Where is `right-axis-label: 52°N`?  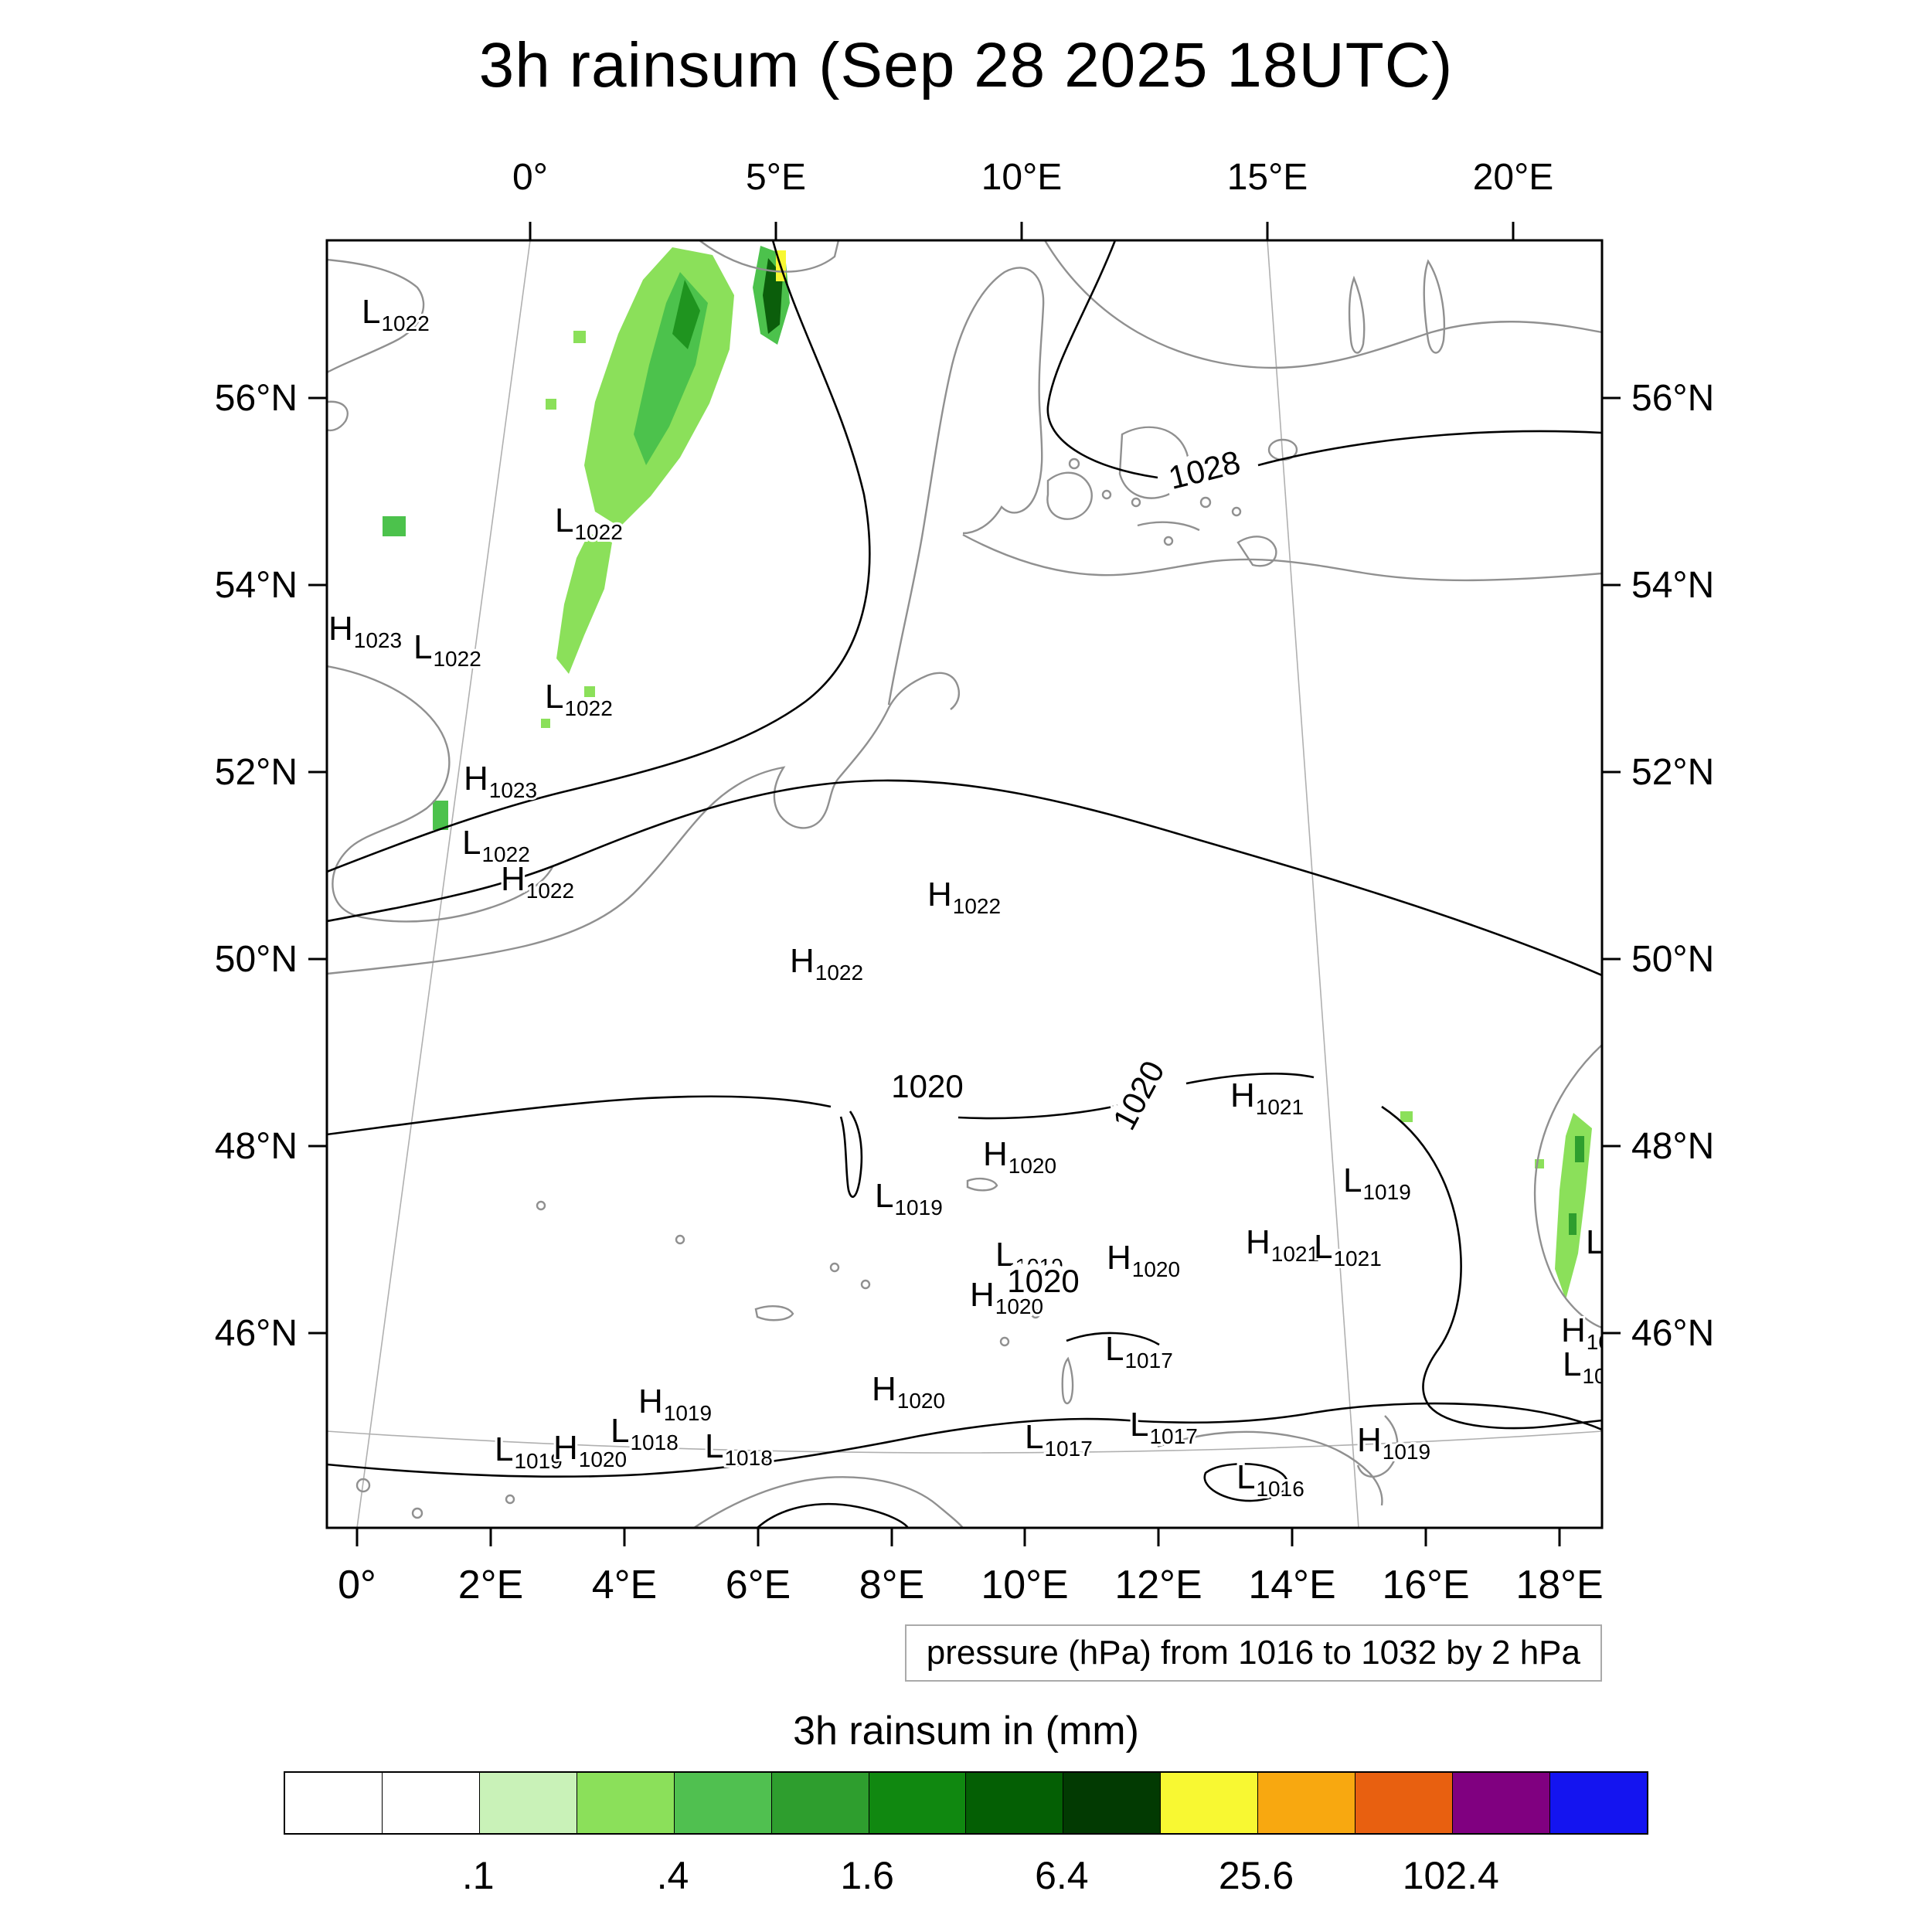
right-axis-label: 52°N is located at coordinates (1672, 773).